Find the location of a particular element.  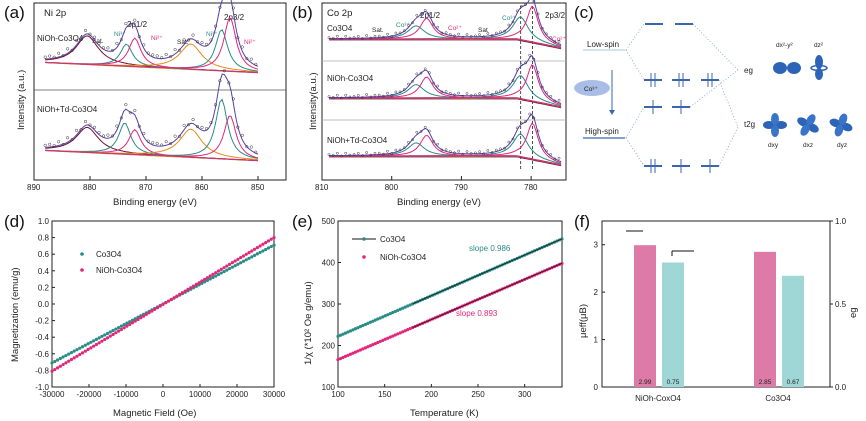

annotation: Co³⁺ is located at coordinates (403, 25).